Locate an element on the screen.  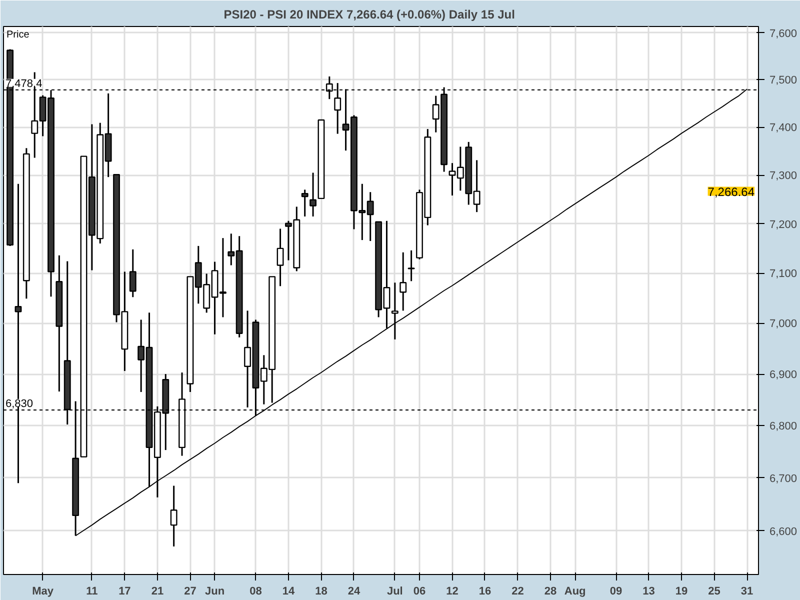
x-tick-label: 28 is located at coordinates (550, 592).